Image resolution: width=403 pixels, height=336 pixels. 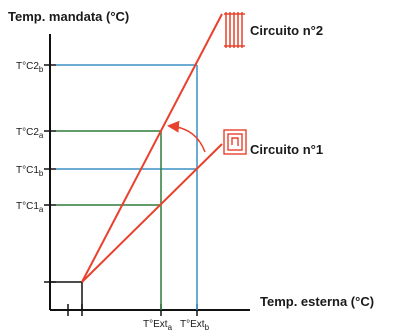 What do you see at coordinates (30, 67) in the screenshot?
I see `y-tick-label-tc2b: T°C2b` at bounding box center [30, 67].